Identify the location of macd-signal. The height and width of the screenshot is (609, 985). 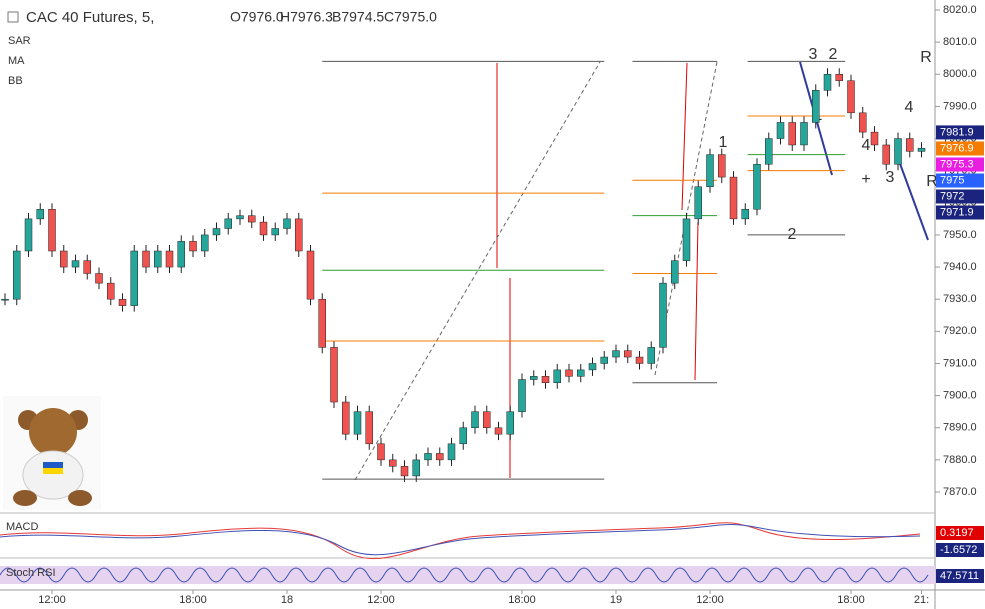
(460, 540).